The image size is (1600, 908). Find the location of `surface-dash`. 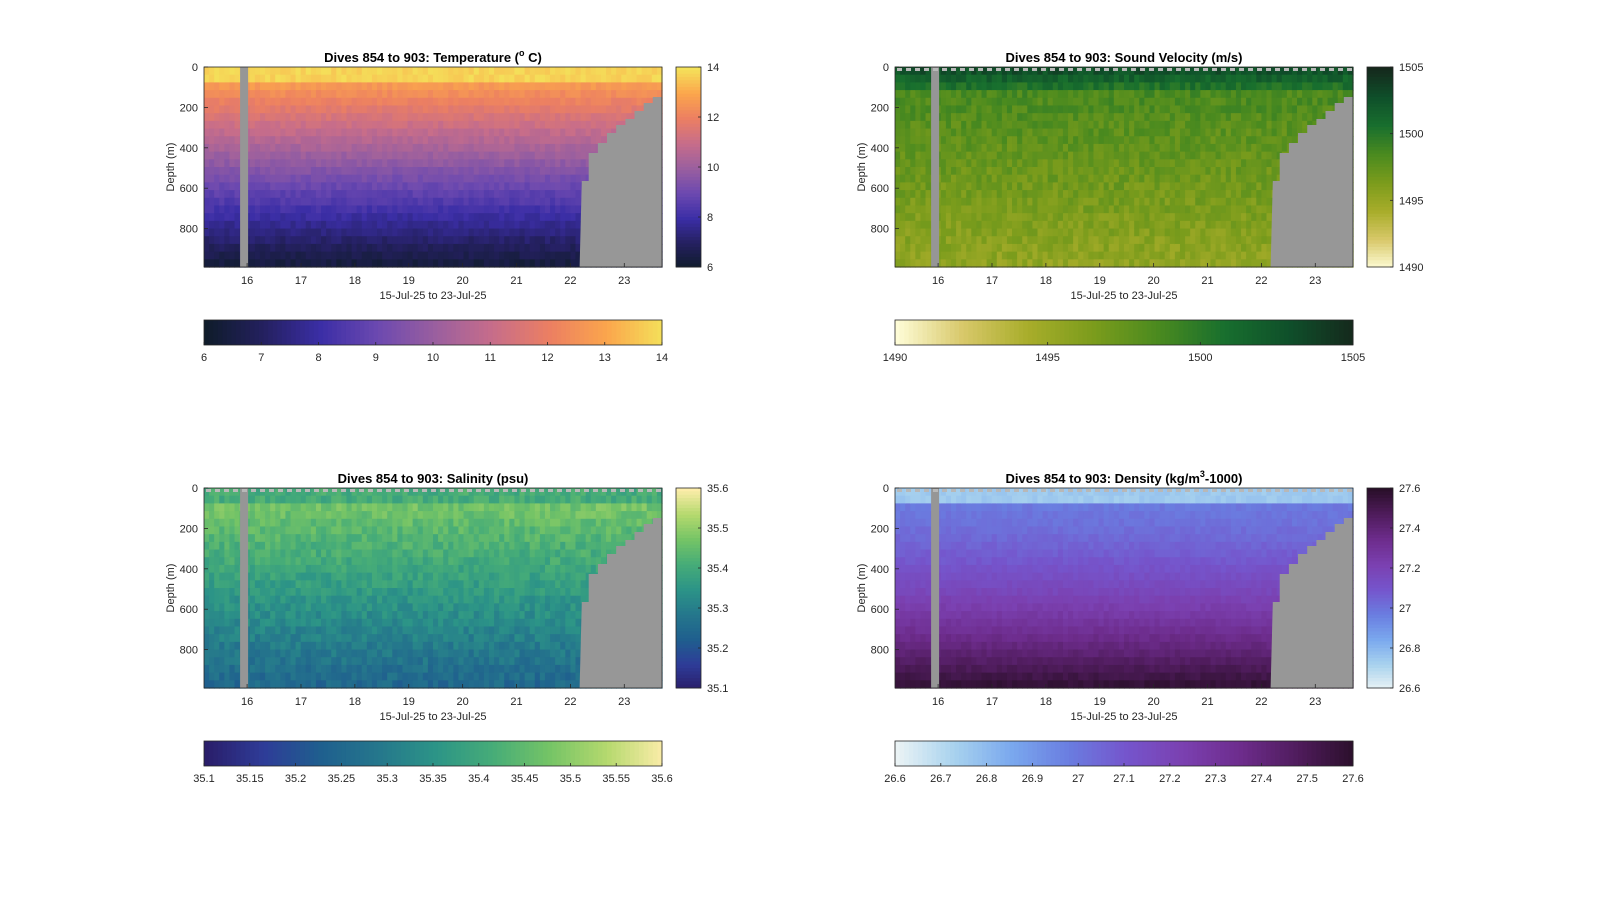

surface-dash is located at coordinates (1304, 69).